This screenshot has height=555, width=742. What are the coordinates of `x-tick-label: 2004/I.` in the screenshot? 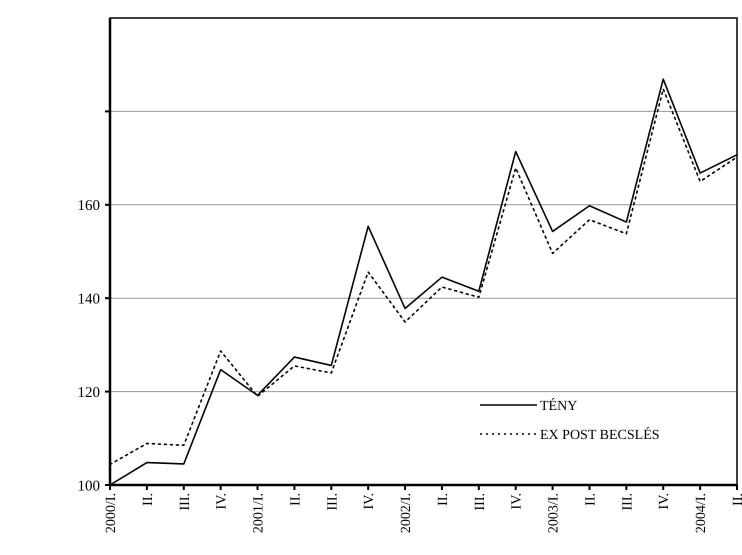 It's located at (702, 513).